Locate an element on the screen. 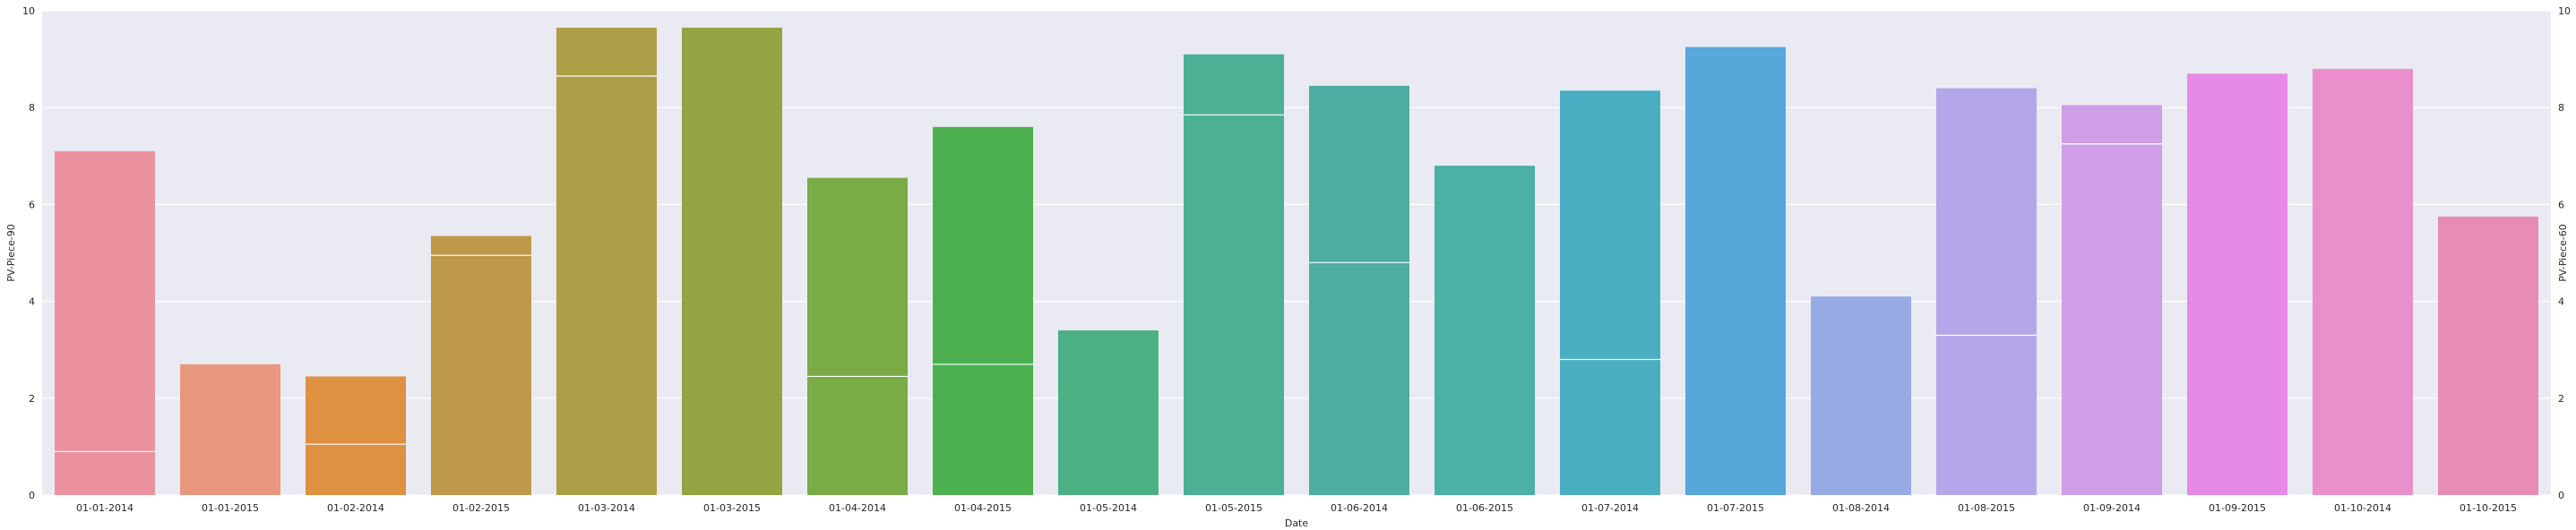 This screenshot has width=2576, height=530. y-tick-label-right: 0 is located at coordinates (2561, 495).